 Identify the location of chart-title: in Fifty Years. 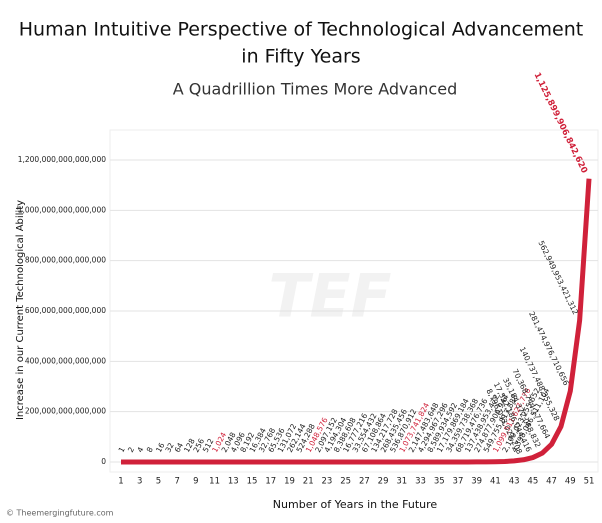
(300, 57).